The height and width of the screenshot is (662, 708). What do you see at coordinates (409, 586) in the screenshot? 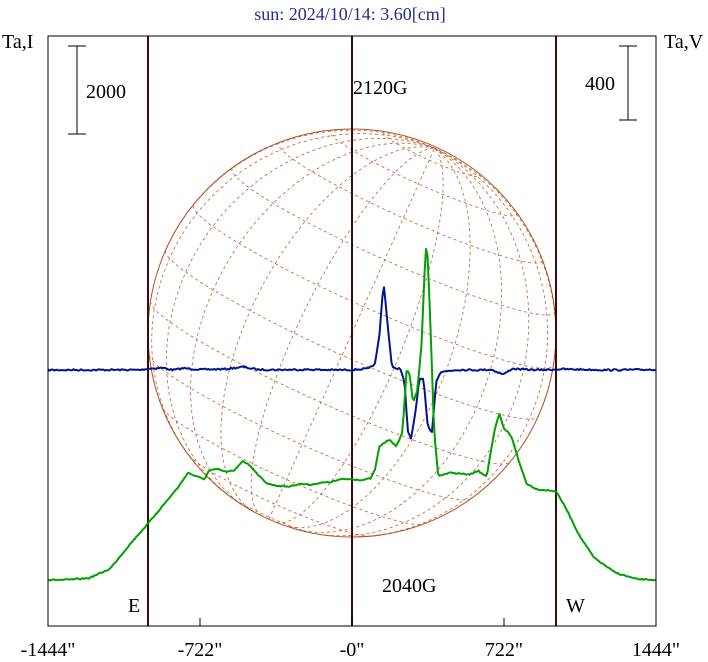
I see `trough-annotation: 2040G` at bounding box center [409, 586].